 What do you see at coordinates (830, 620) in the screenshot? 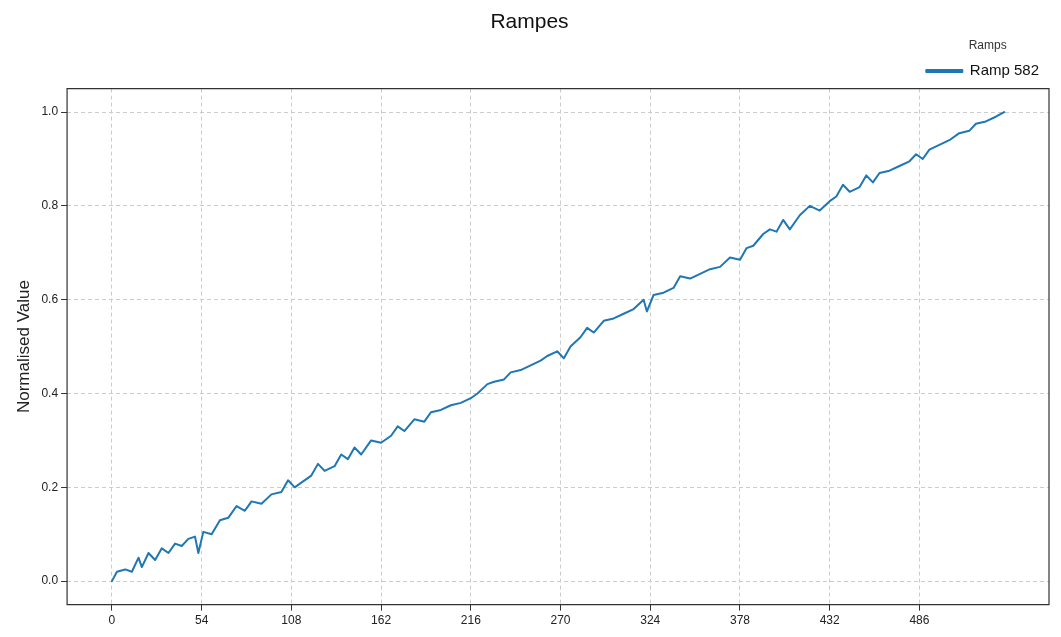
I see `x-tick-label: 432` at bounding box center [830, 620].